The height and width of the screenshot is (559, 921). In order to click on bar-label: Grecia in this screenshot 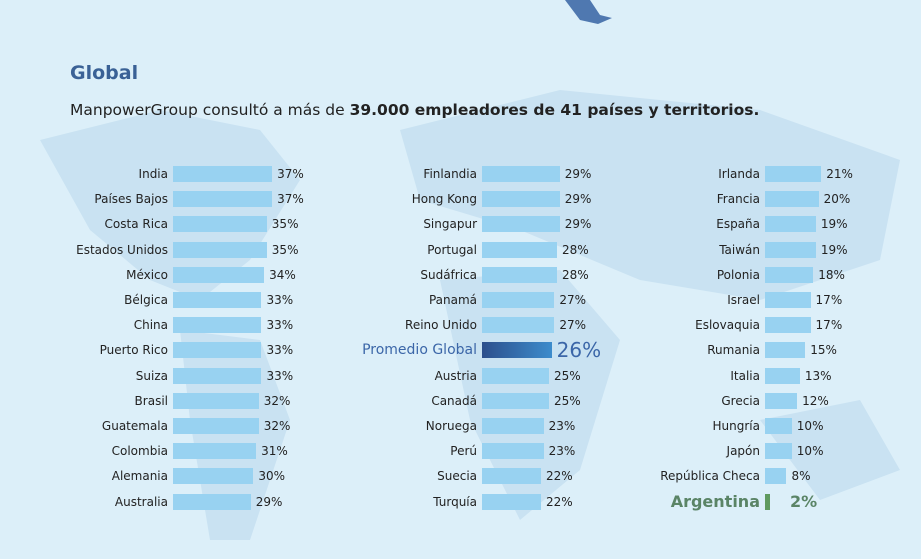, I will do `click(740, 400)`.